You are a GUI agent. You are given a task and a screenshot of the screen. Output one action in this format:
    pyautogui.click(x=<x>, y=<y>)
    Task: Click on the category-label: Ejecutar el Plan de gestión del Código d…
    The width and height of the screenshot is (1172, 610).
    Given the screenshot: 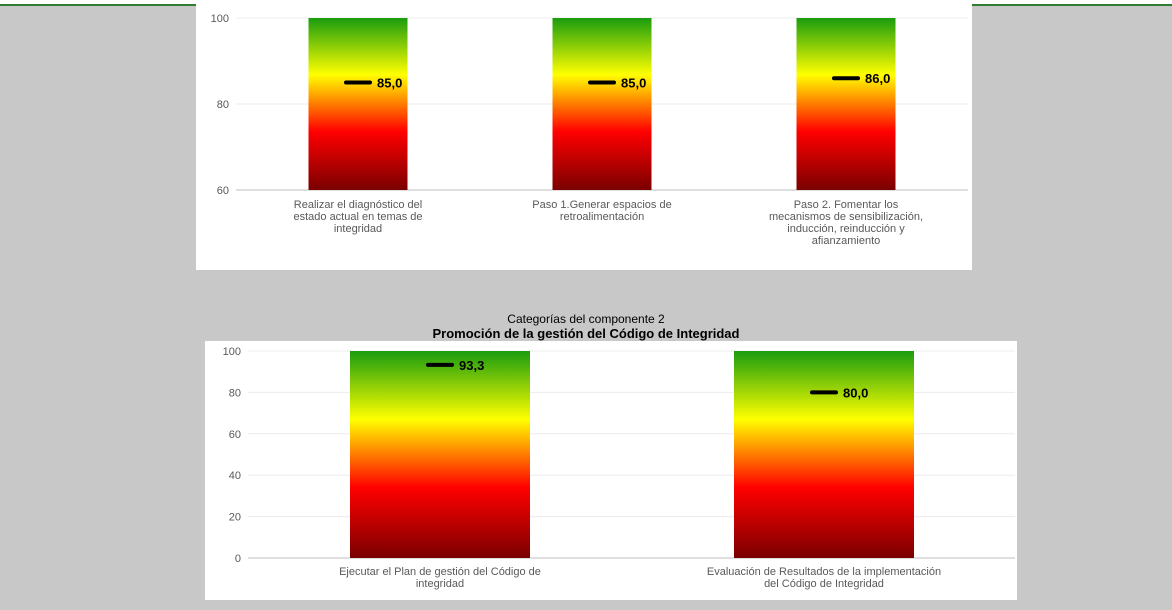 What is the action you would take?
    pyautogui.click(x=440, y=578)
    